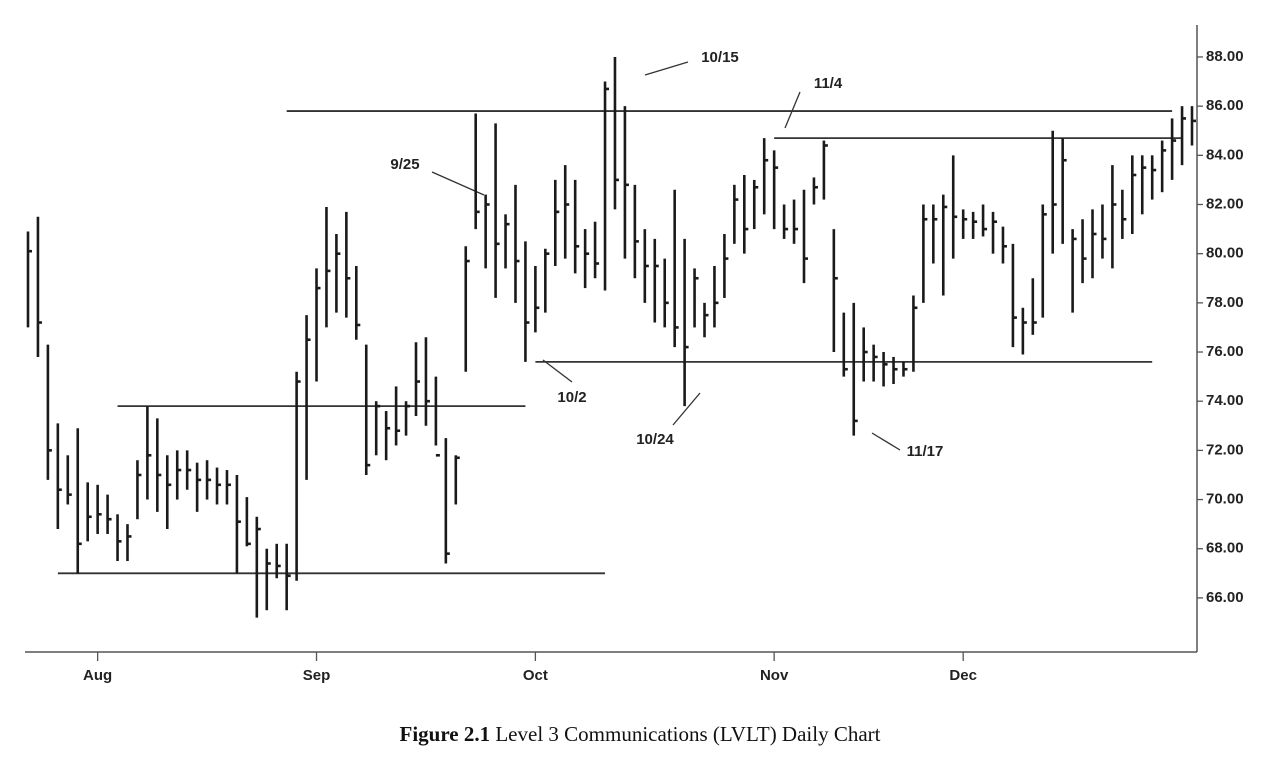  Describe the element at coordinates (774, 675) in the screenshot. I see `x-tick-label: Nov` at that location.